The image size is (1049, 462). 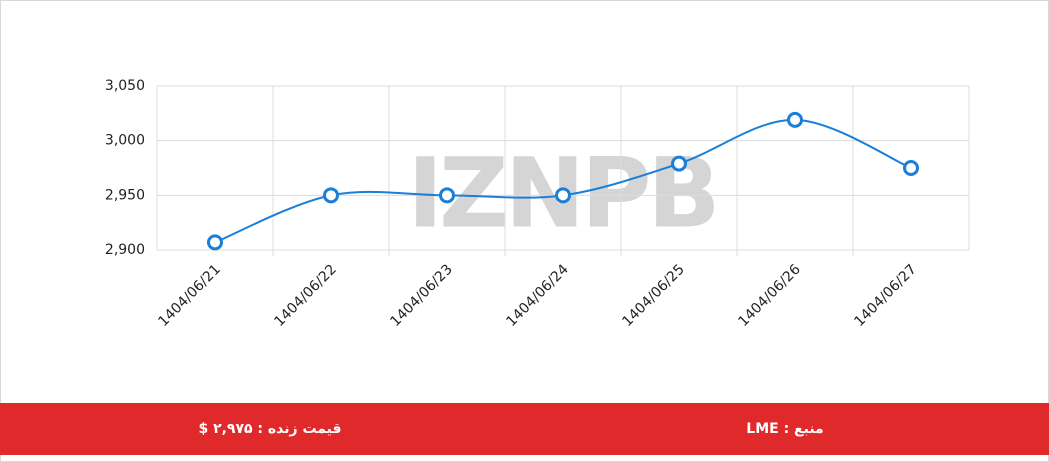 What do you see at coordinates (784, 429) in the screenshot?
I see `source: منبع : LME` at bounding box center [784, 429].